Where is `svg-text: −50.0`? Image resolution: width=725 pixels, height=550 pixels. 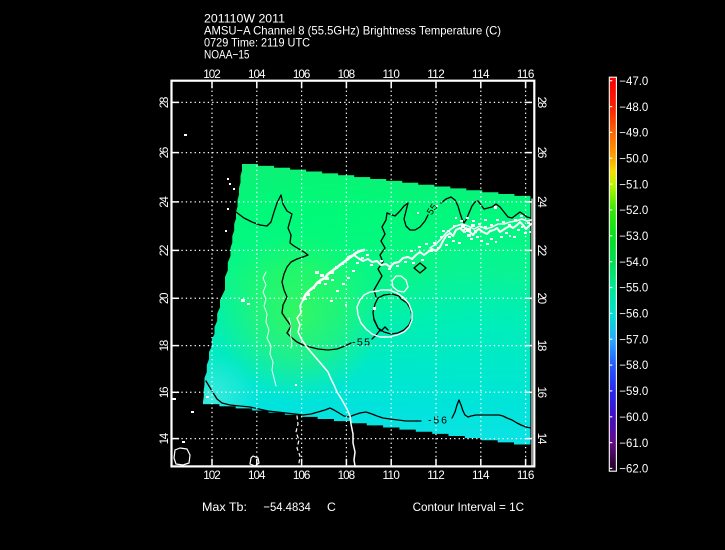 svg-text: −50.0 is located at coordinates (633, 159).